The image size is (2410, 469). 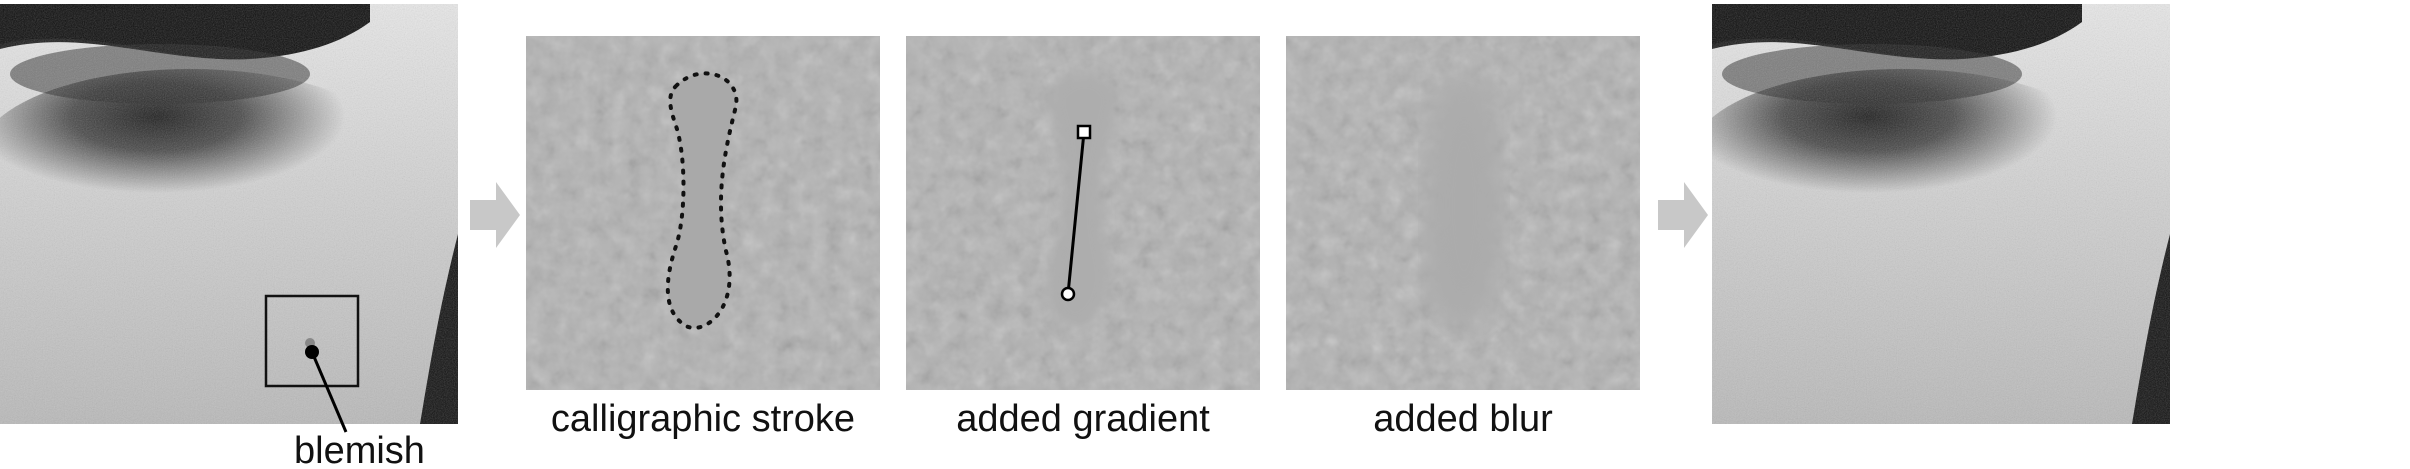 I want to click on blemish-highlight-box, so click(x=312, y=341).